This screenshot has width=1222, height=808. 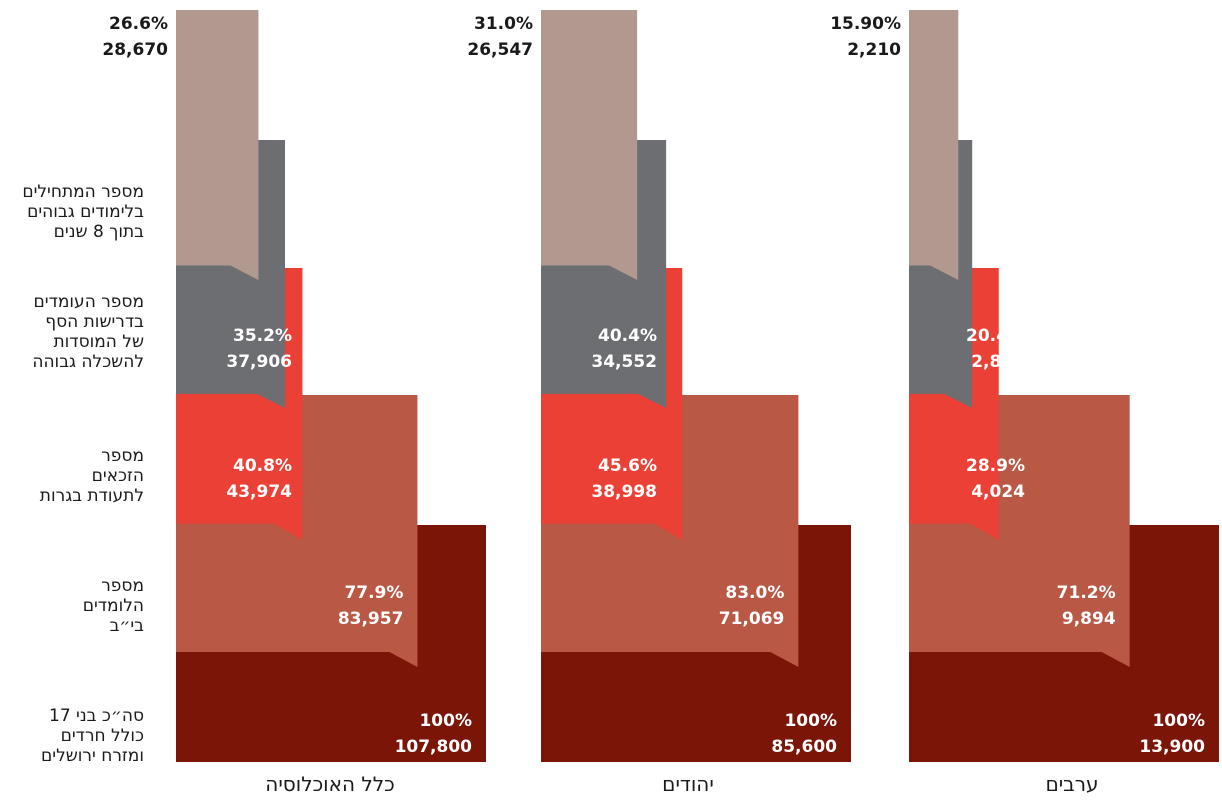 What do you see at coordinates (217, 145) in the screenshot?
I see `bar-higher-ed-g0` at bounding box center [217, 145].